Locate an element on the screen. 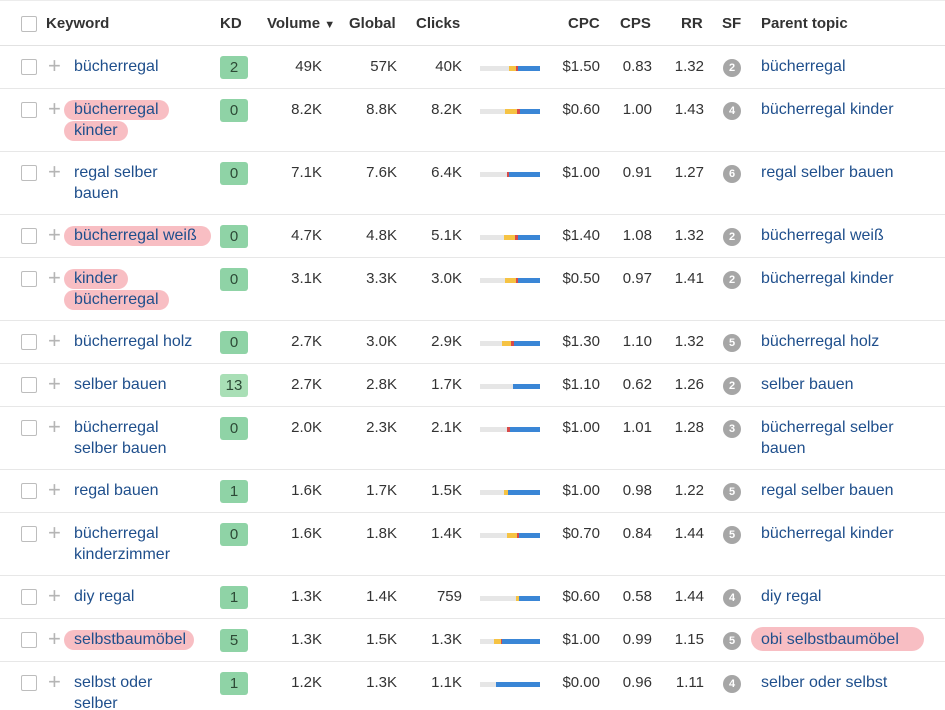  keyword-link: bücherregal is located at coordinates (144, 66).